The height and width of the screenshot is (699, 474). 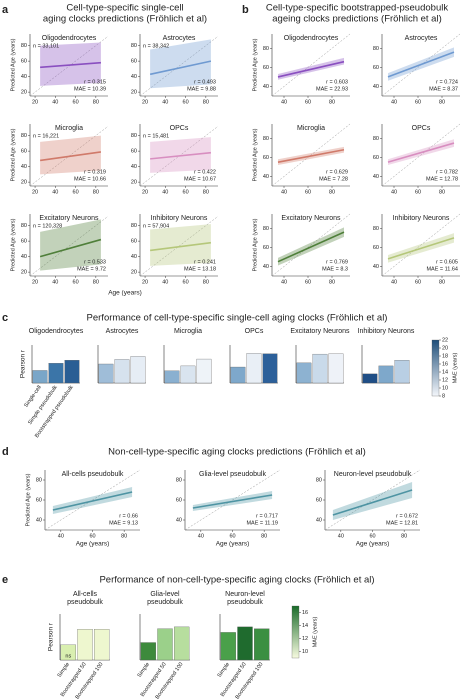 I want to click on annotation: MAE = 12.81, so click(x=402, y=523).